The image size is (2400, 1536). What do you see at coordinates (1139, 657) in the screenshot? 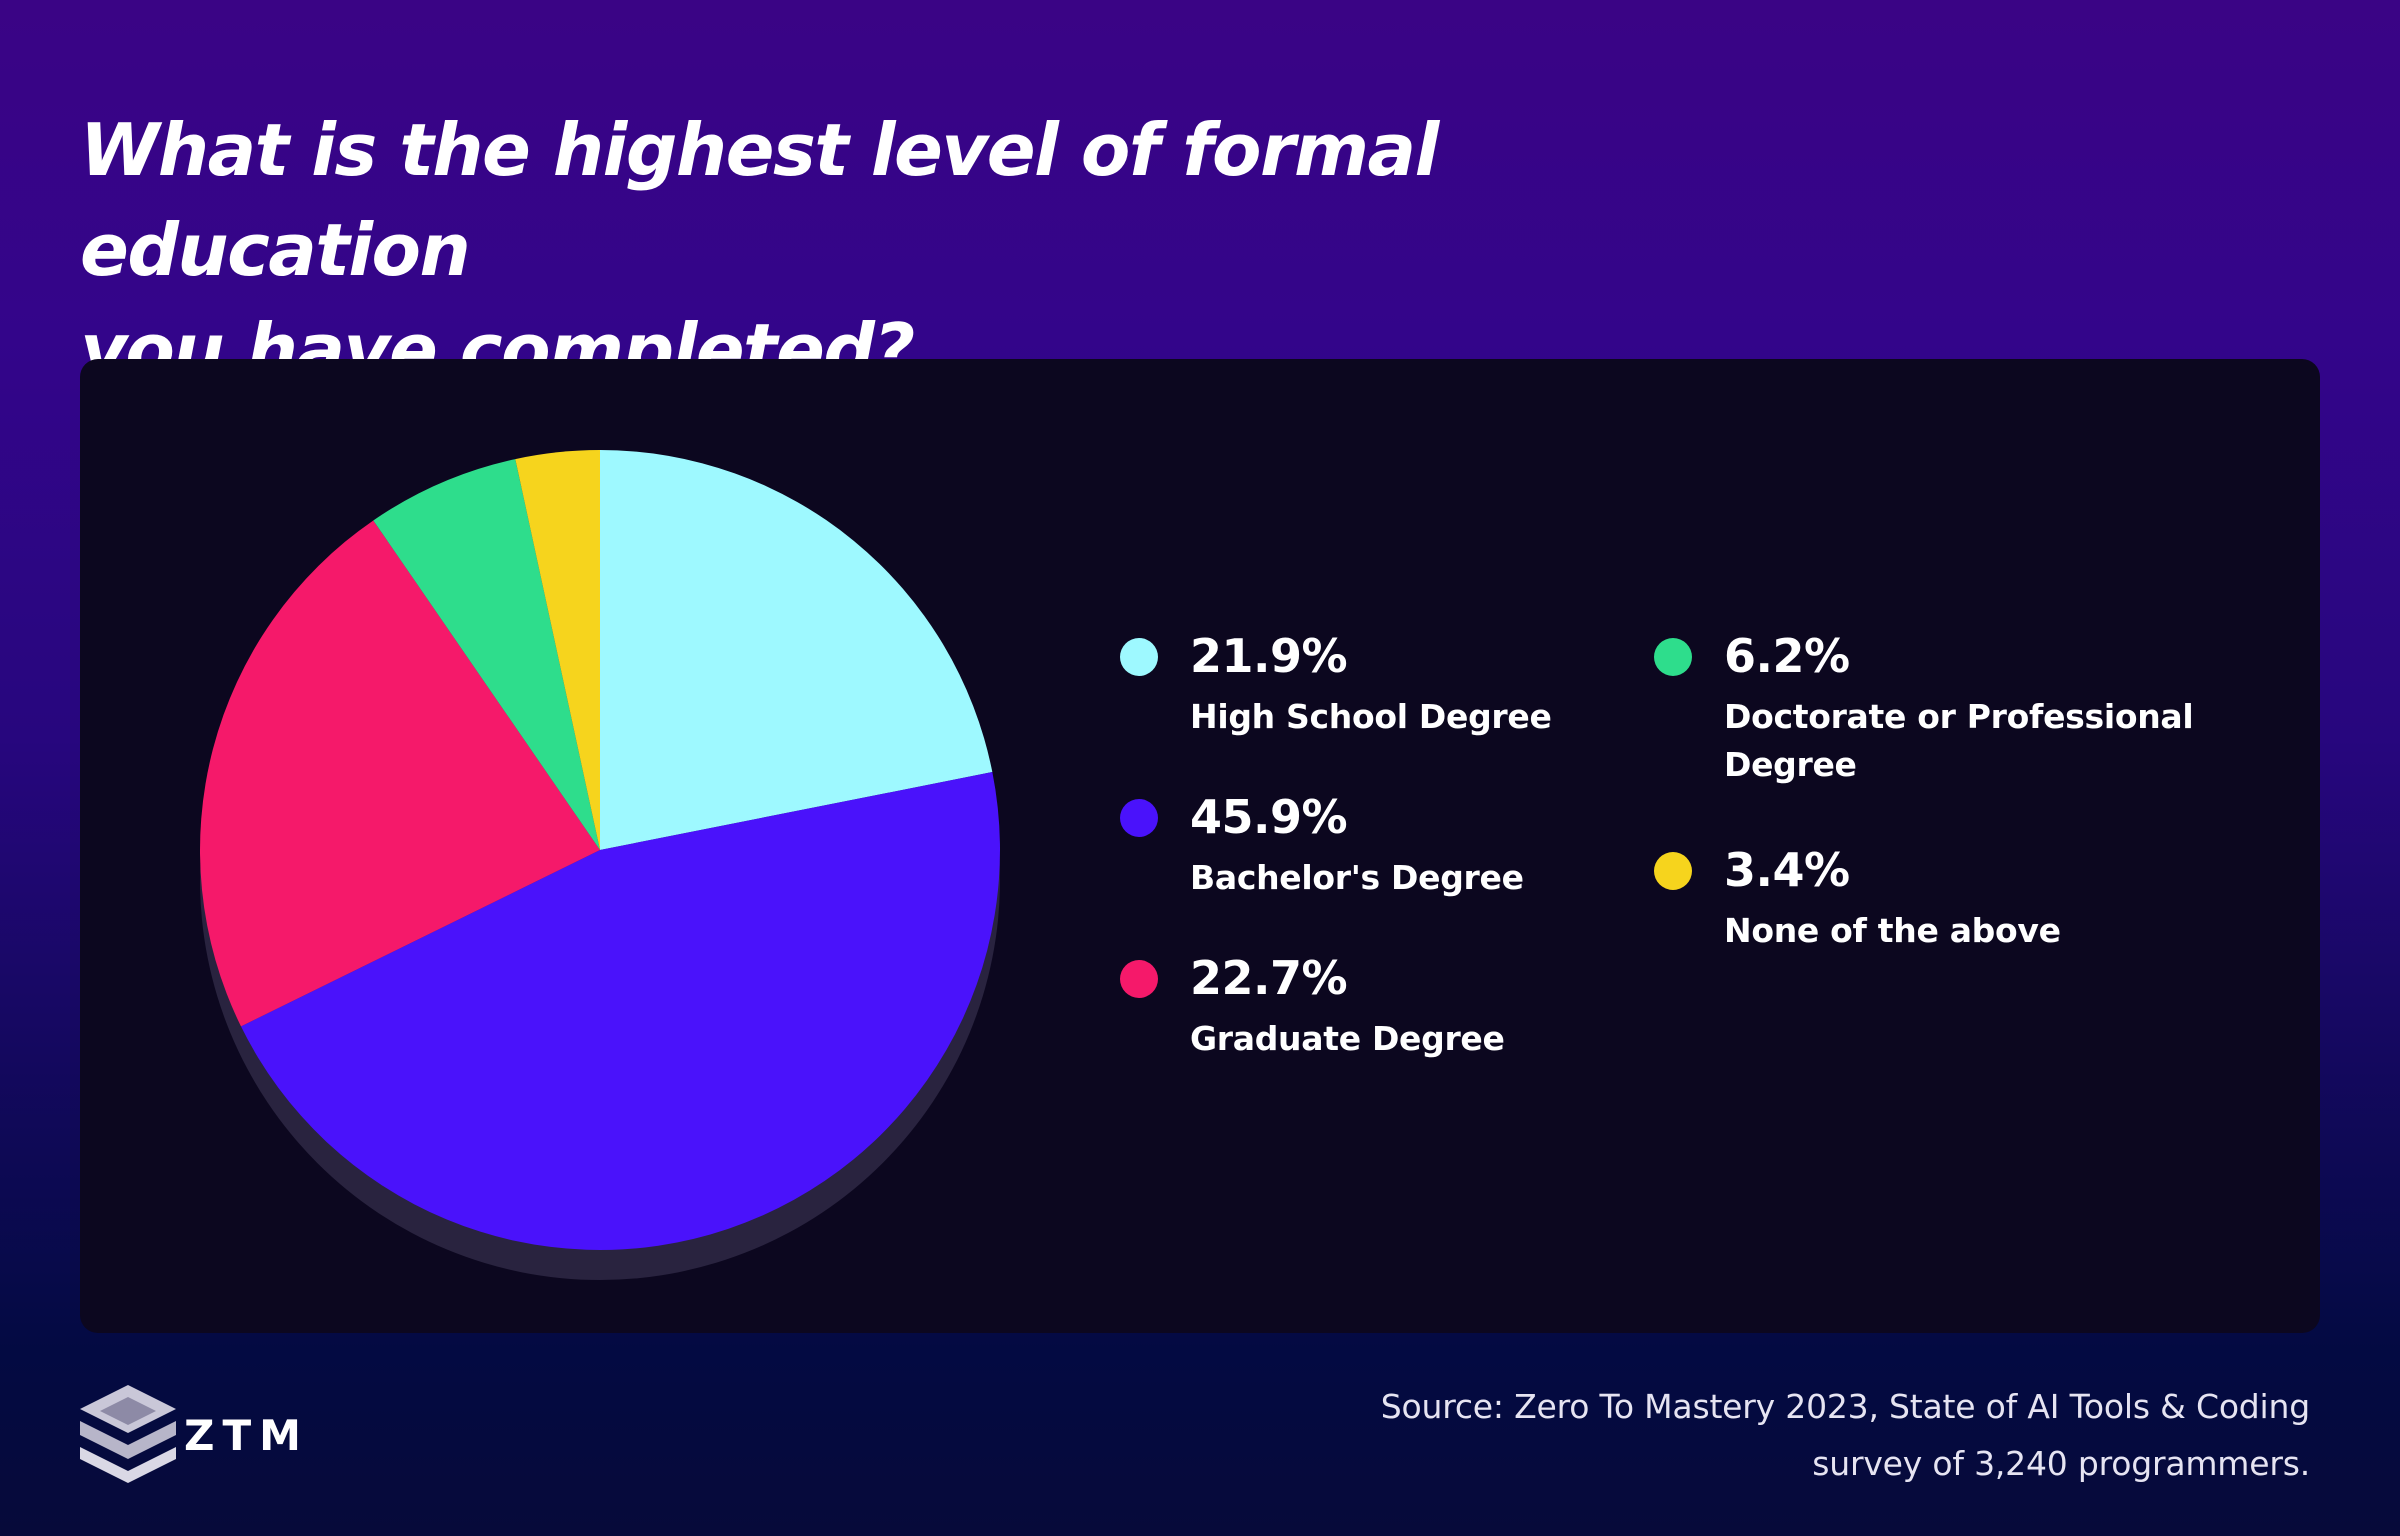
I see `legend-swatch-high-school` at bounding box center [1139, 657].